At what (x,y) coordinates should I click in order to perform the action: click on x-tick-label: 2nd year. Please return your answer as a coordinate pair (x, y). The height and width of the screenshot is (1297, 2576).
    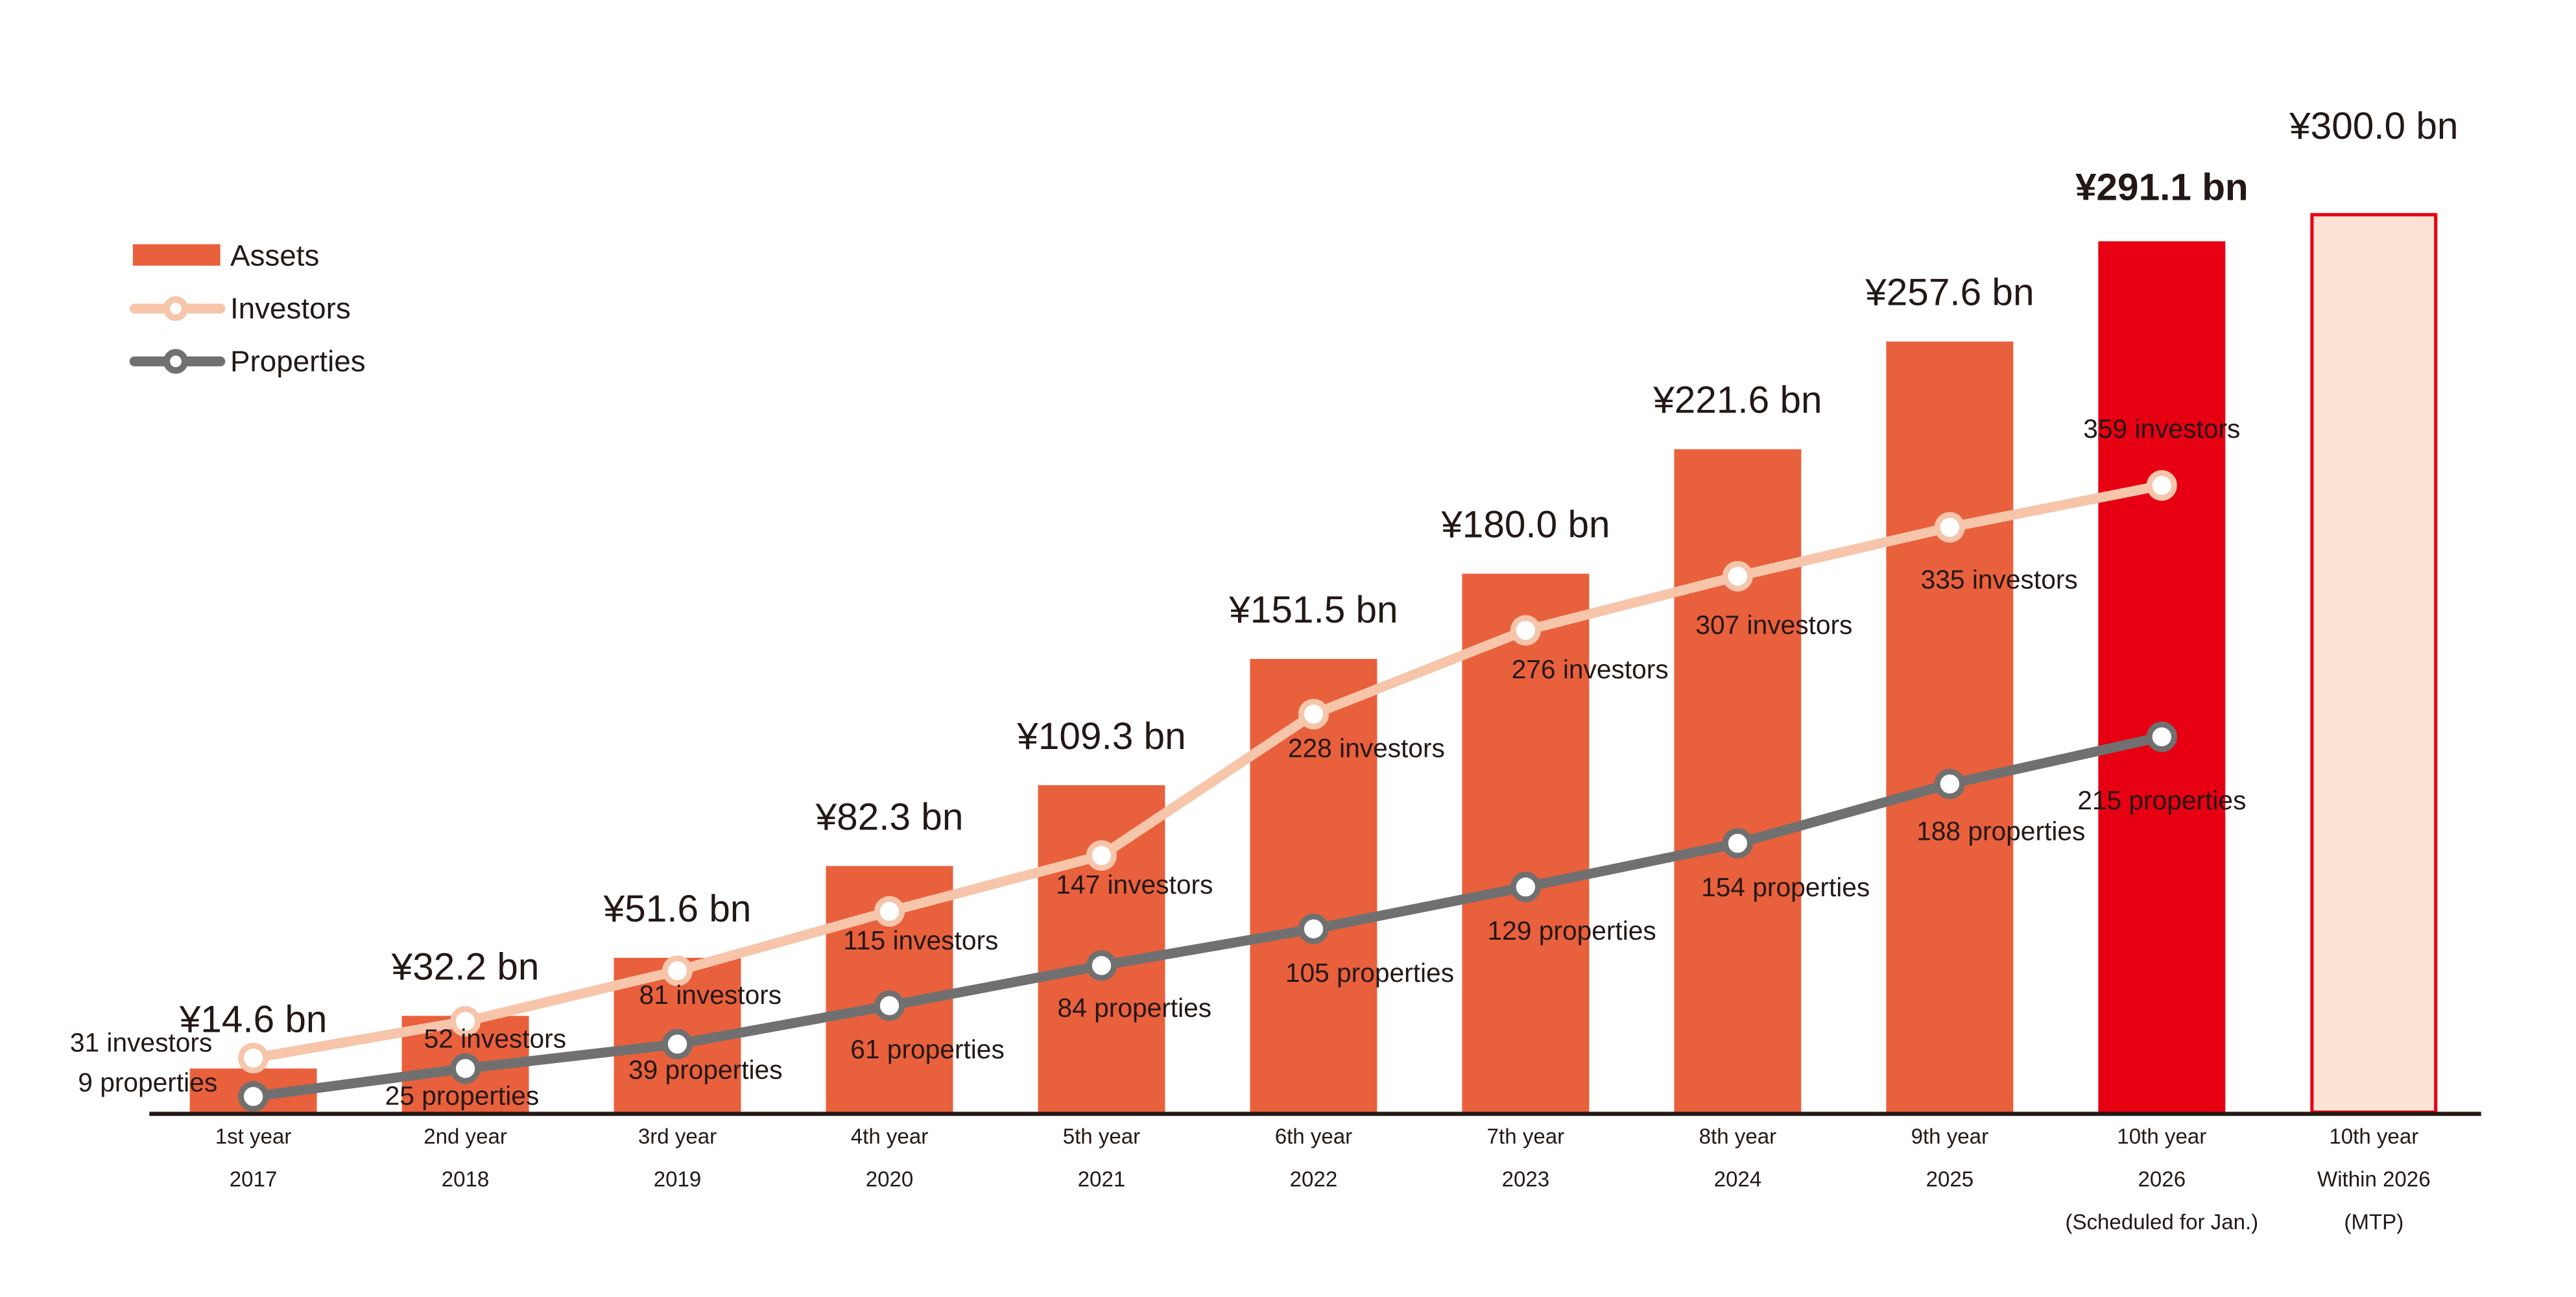
    Looking at the image, I should click on (465, 1136).